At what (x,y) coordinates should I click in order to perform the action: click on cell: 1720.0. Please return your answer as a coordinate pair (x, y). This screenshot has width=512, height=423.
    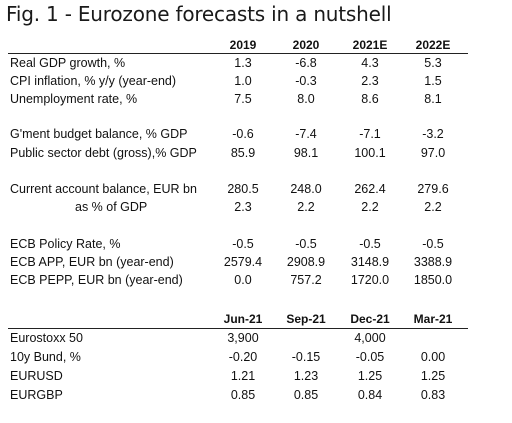
    Looking at the image, I should click on (370, 280).